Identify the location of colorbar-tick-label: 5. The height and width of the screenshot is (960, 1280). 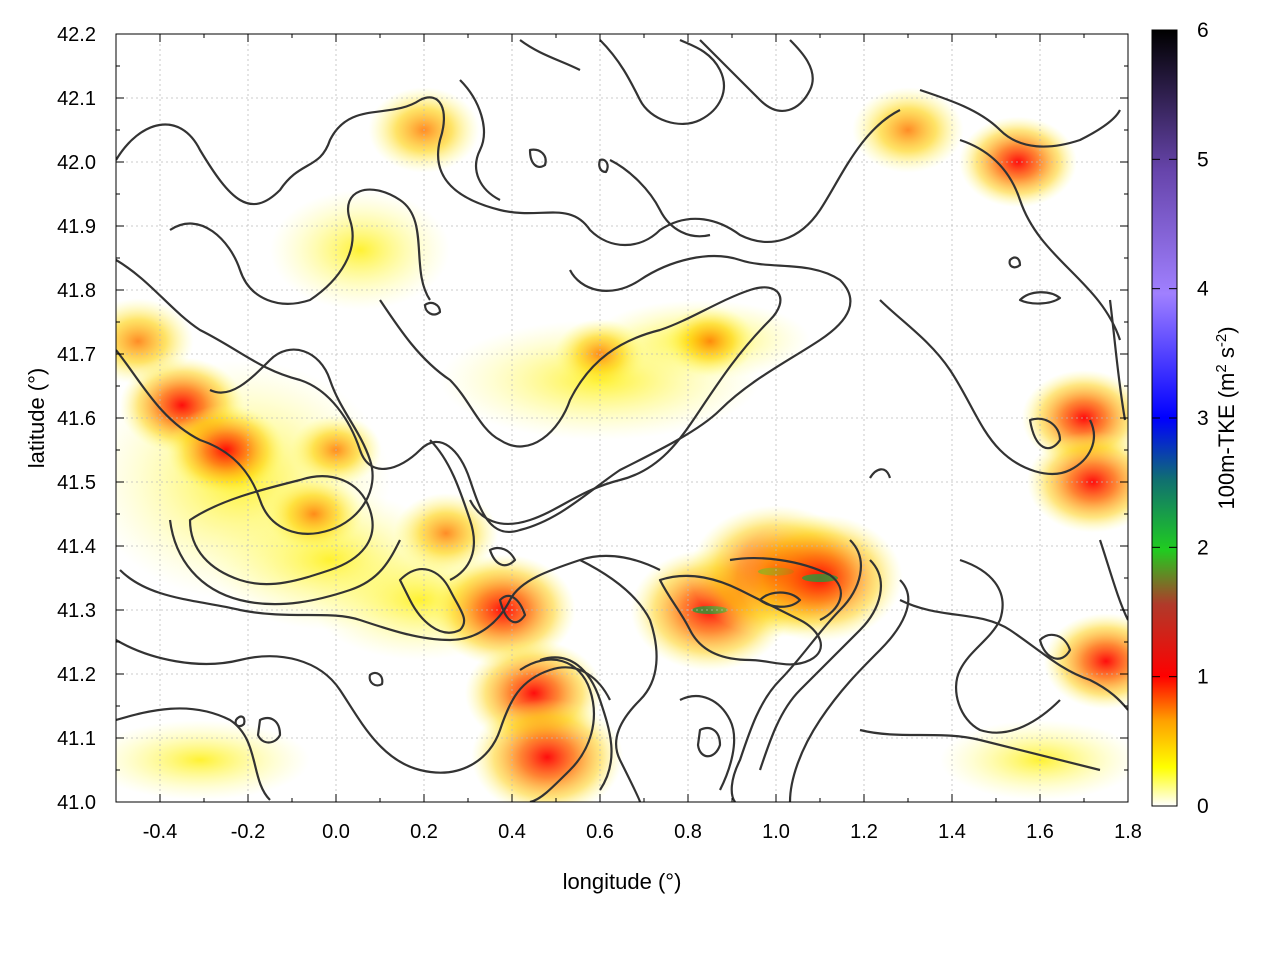
(1203, 159).